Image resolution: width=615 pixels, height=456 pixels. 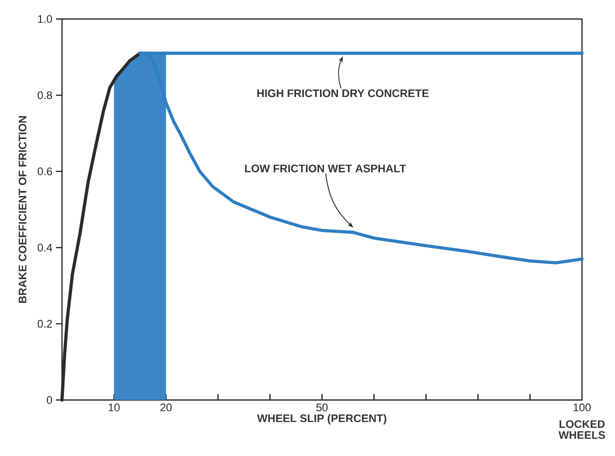 I want to click on y-tick-label: 1.0, so click(x=45, y=19).